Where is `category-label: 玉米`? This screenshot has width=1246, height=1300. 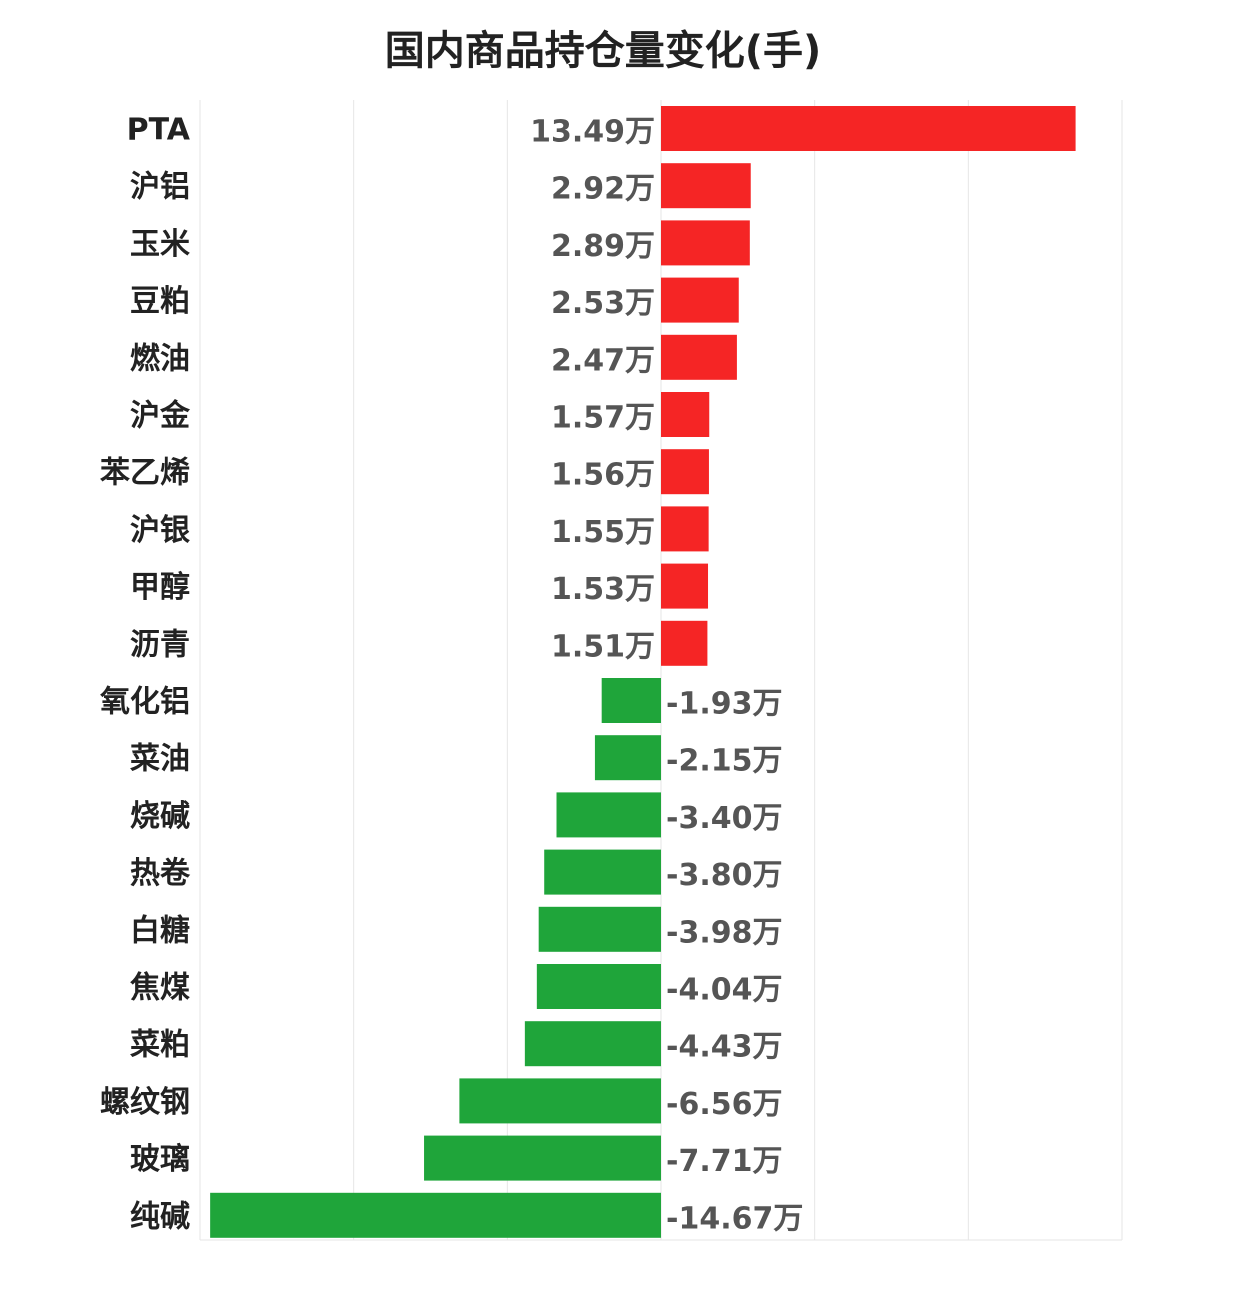 category-label: 玉米 is located at coordinates (160, 244).